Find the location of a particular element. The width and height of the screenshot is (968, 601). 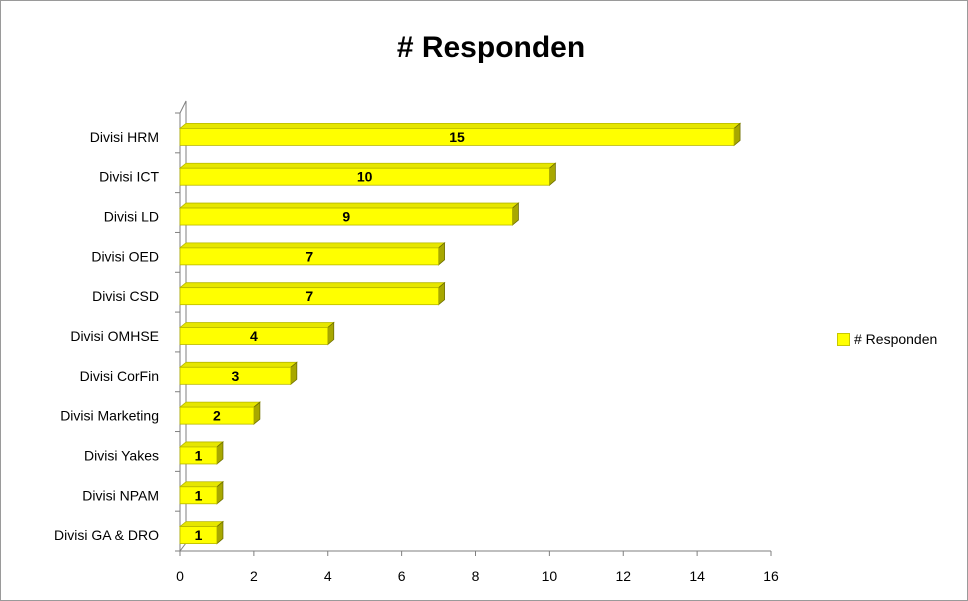

category-label: Divisi ICT is located at coordinates (129, 177).